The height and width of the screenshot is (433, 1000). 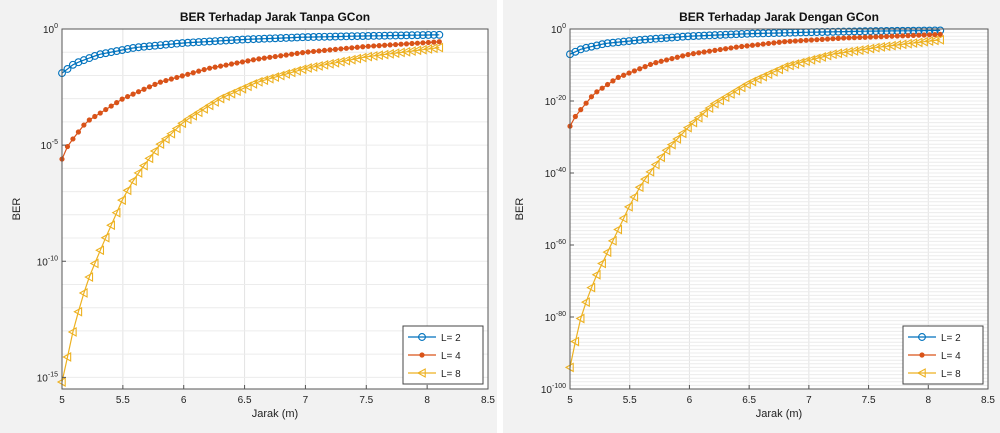 What do you see at coordinates (869, 400) in the screenshot?
I see `x-tick-label: 7.5` at bounding box center [869, 400].